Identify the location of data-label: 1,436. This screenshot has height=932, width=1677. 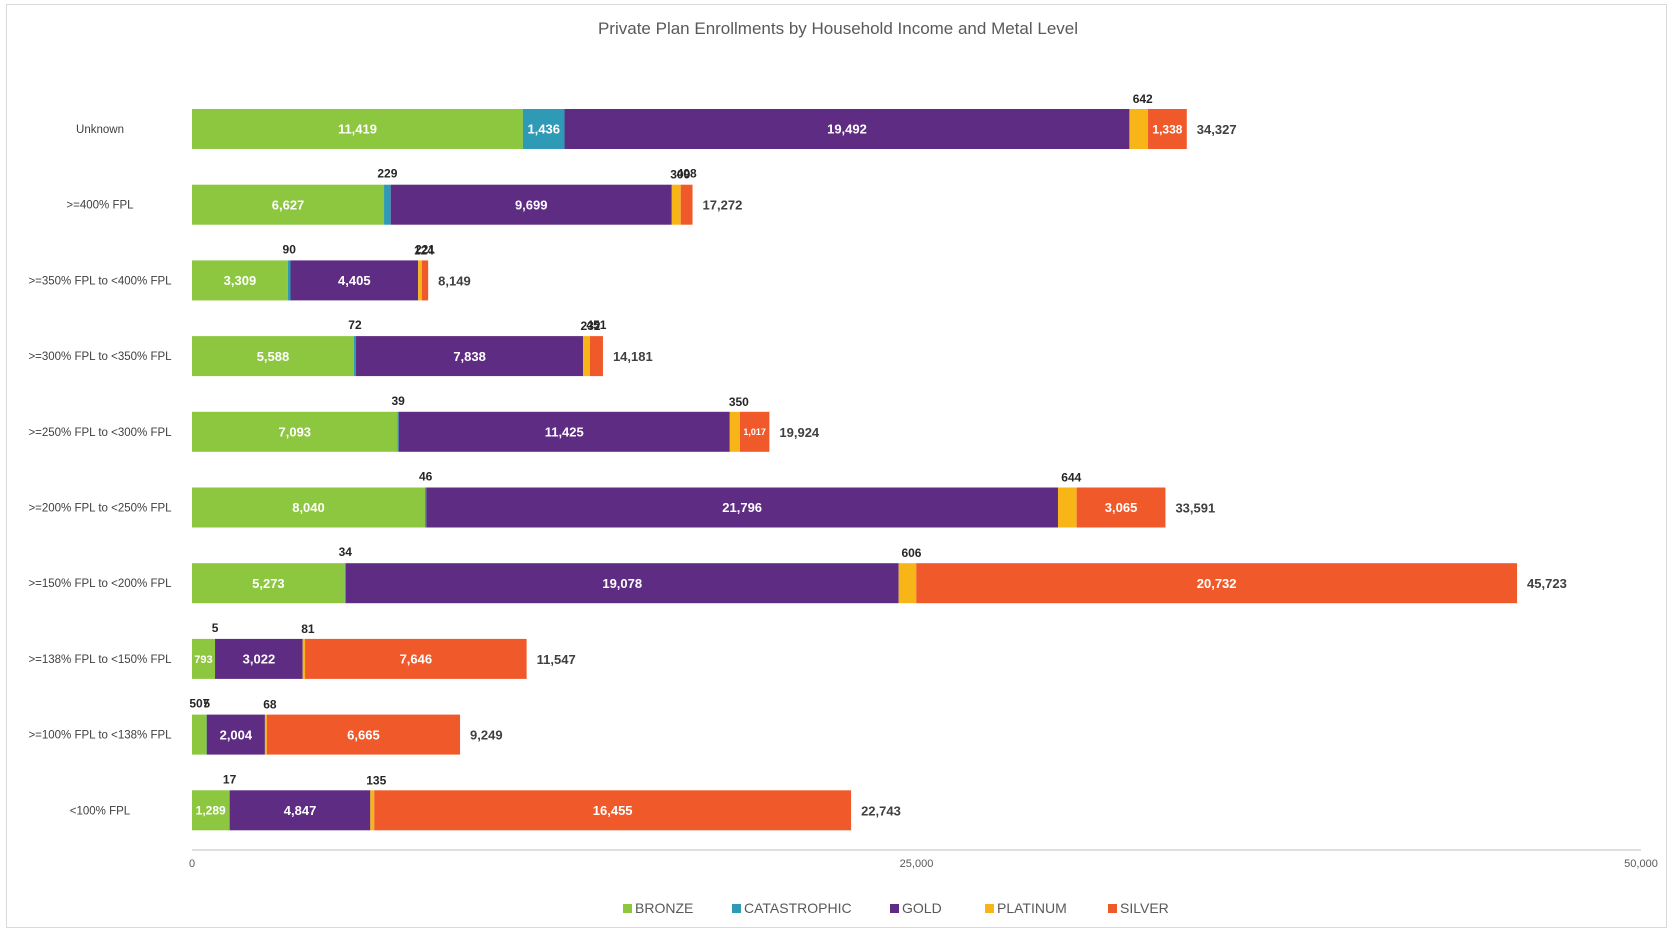
(543, 129).